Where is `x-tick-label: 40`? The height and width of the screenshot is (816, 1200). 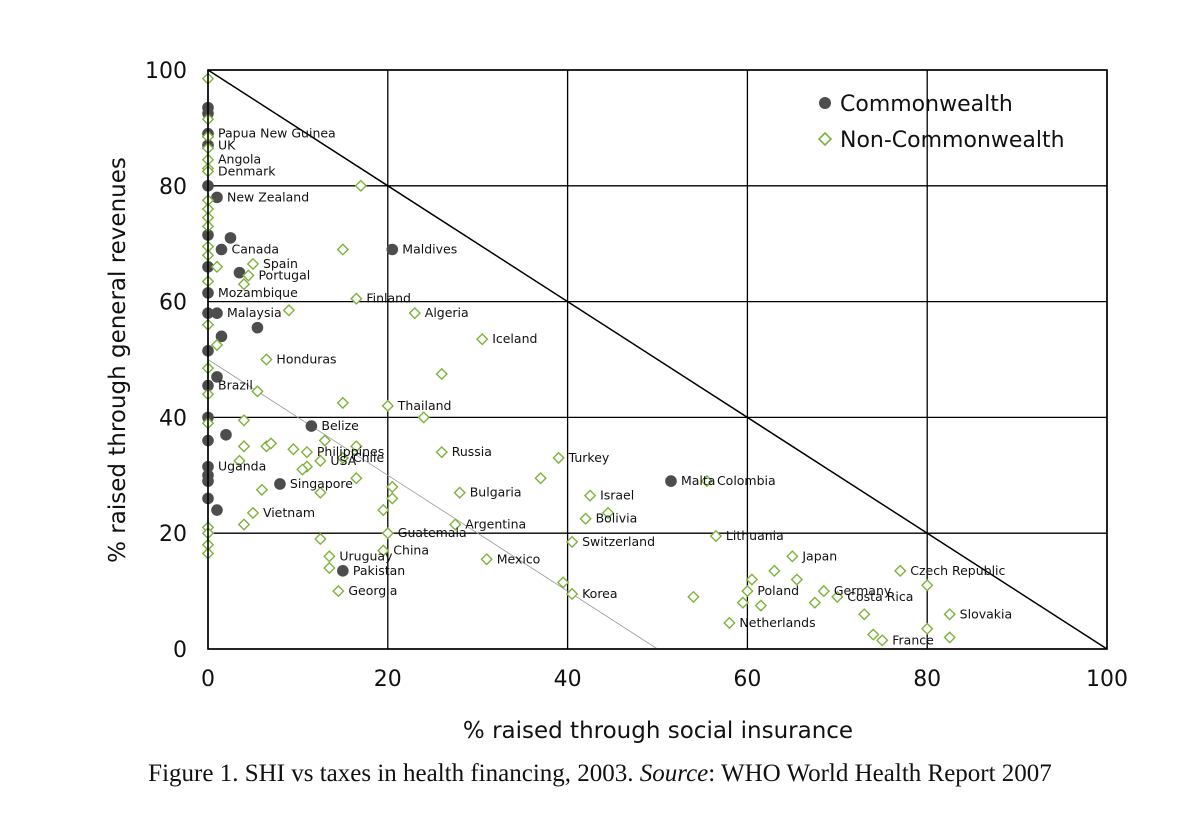
x-tick-label: 40 is located at coordinates (568, 679).